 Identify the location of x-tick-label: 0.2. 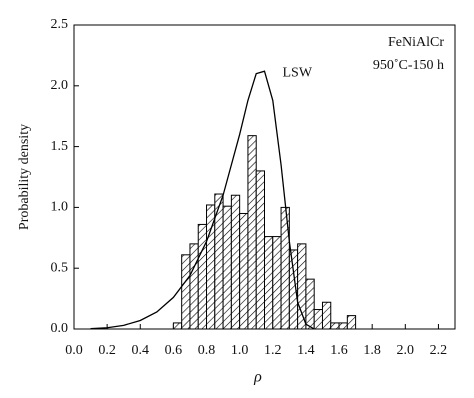
(107, 350).